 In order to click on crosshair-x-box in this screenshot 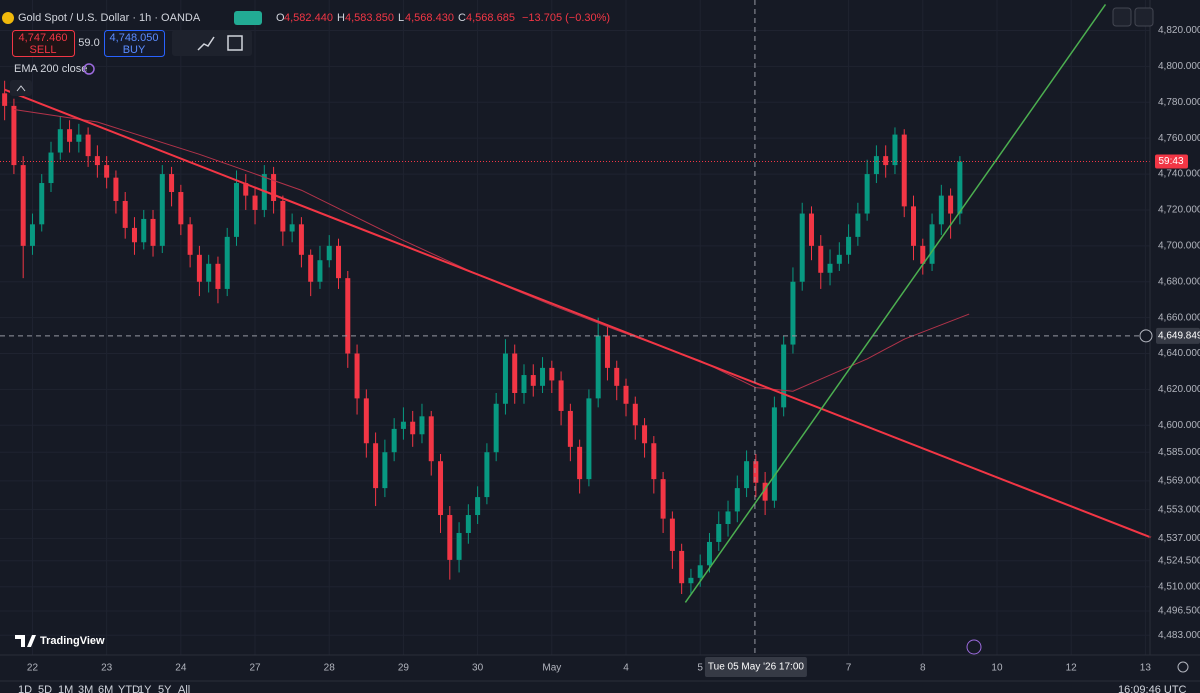, I will do `click(755, 667)`.